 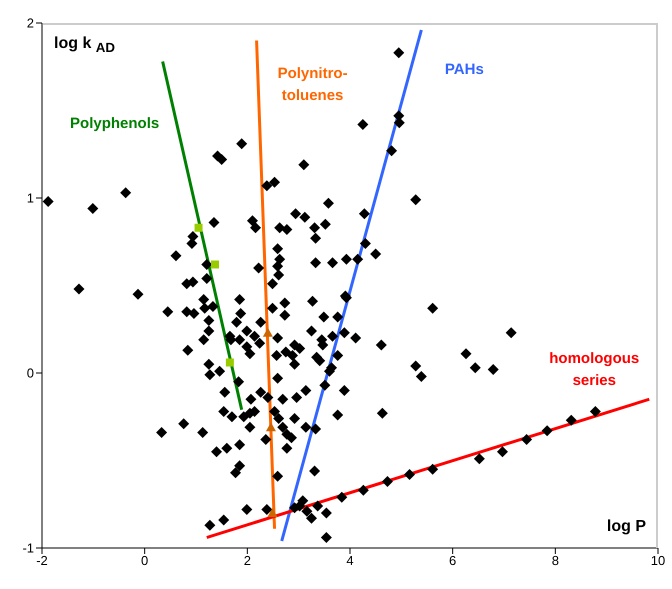 I want to click on text: PAHs, so click(x=464, y=70).